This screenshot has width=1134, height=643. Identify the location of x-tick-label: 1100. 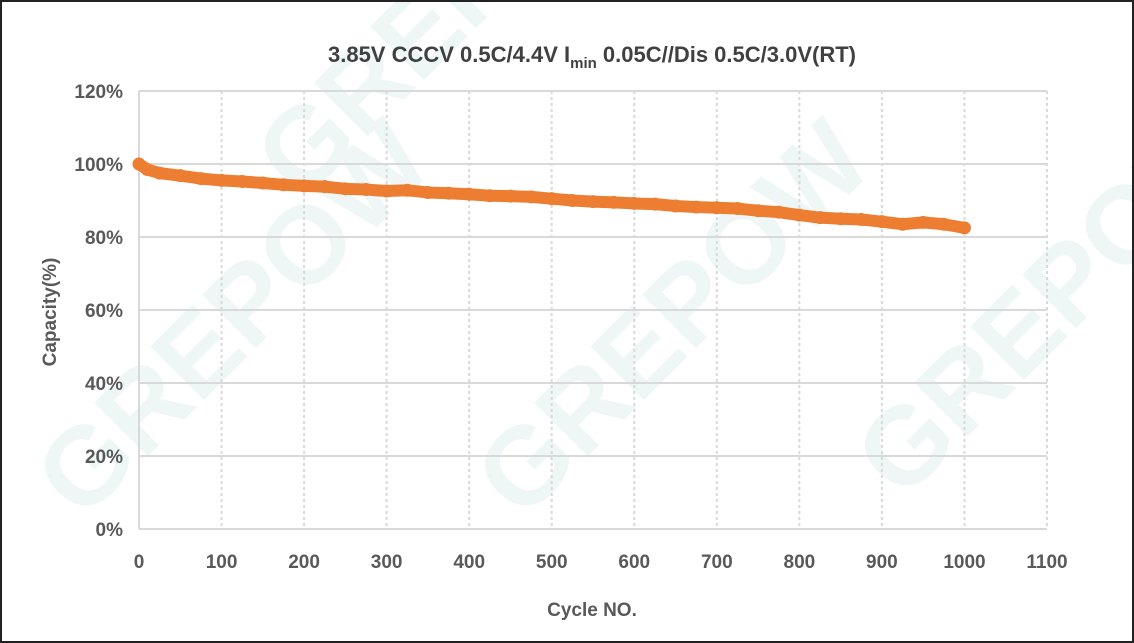
(1046, 562).